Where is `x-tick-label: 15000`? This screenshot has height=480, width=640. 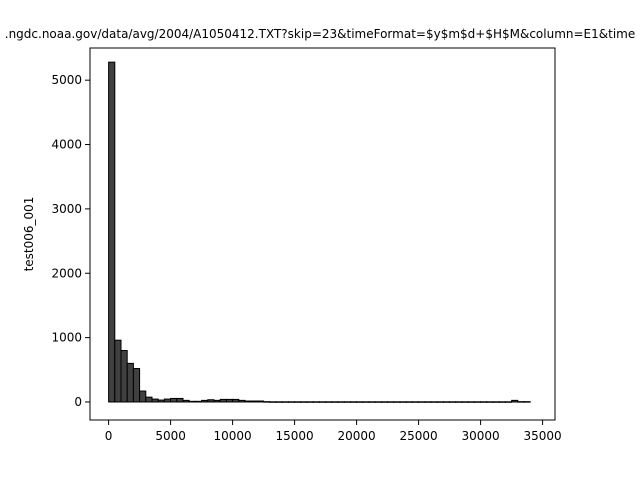
x-tick-label: 15000 is located at coordinates (295, 436).